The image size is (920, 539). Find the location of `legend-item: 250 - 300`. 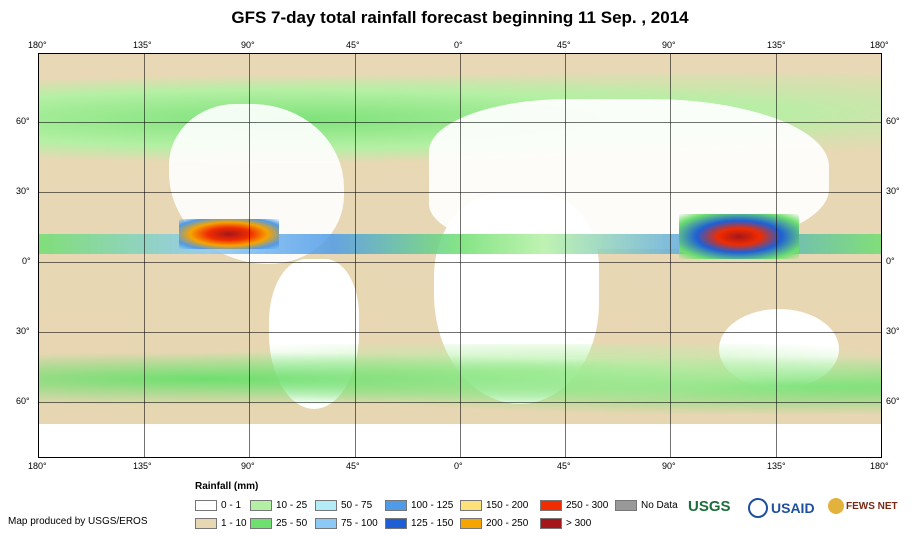

legend-item: 250 - 300 is located at coordinates (574, 505).